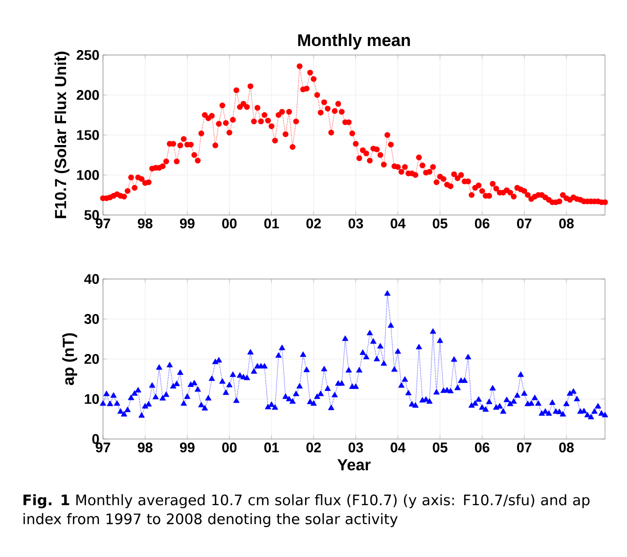 This screenshot has width=627, height=557. What do you see at coordinates (91, 319) in the screenshot?
I see `y-tick-label: 30` at bounding box center [91, 319].